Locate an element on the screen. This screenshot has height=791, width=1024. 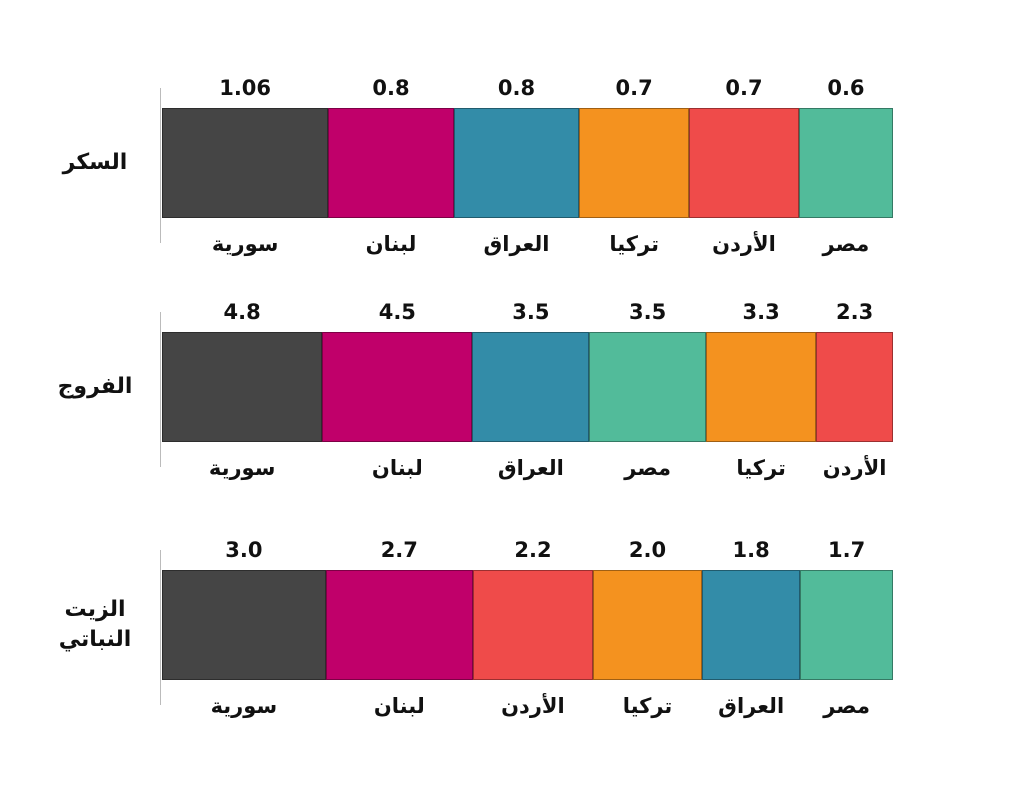
value-label: 1.8 is located at coordinates (751, 550).